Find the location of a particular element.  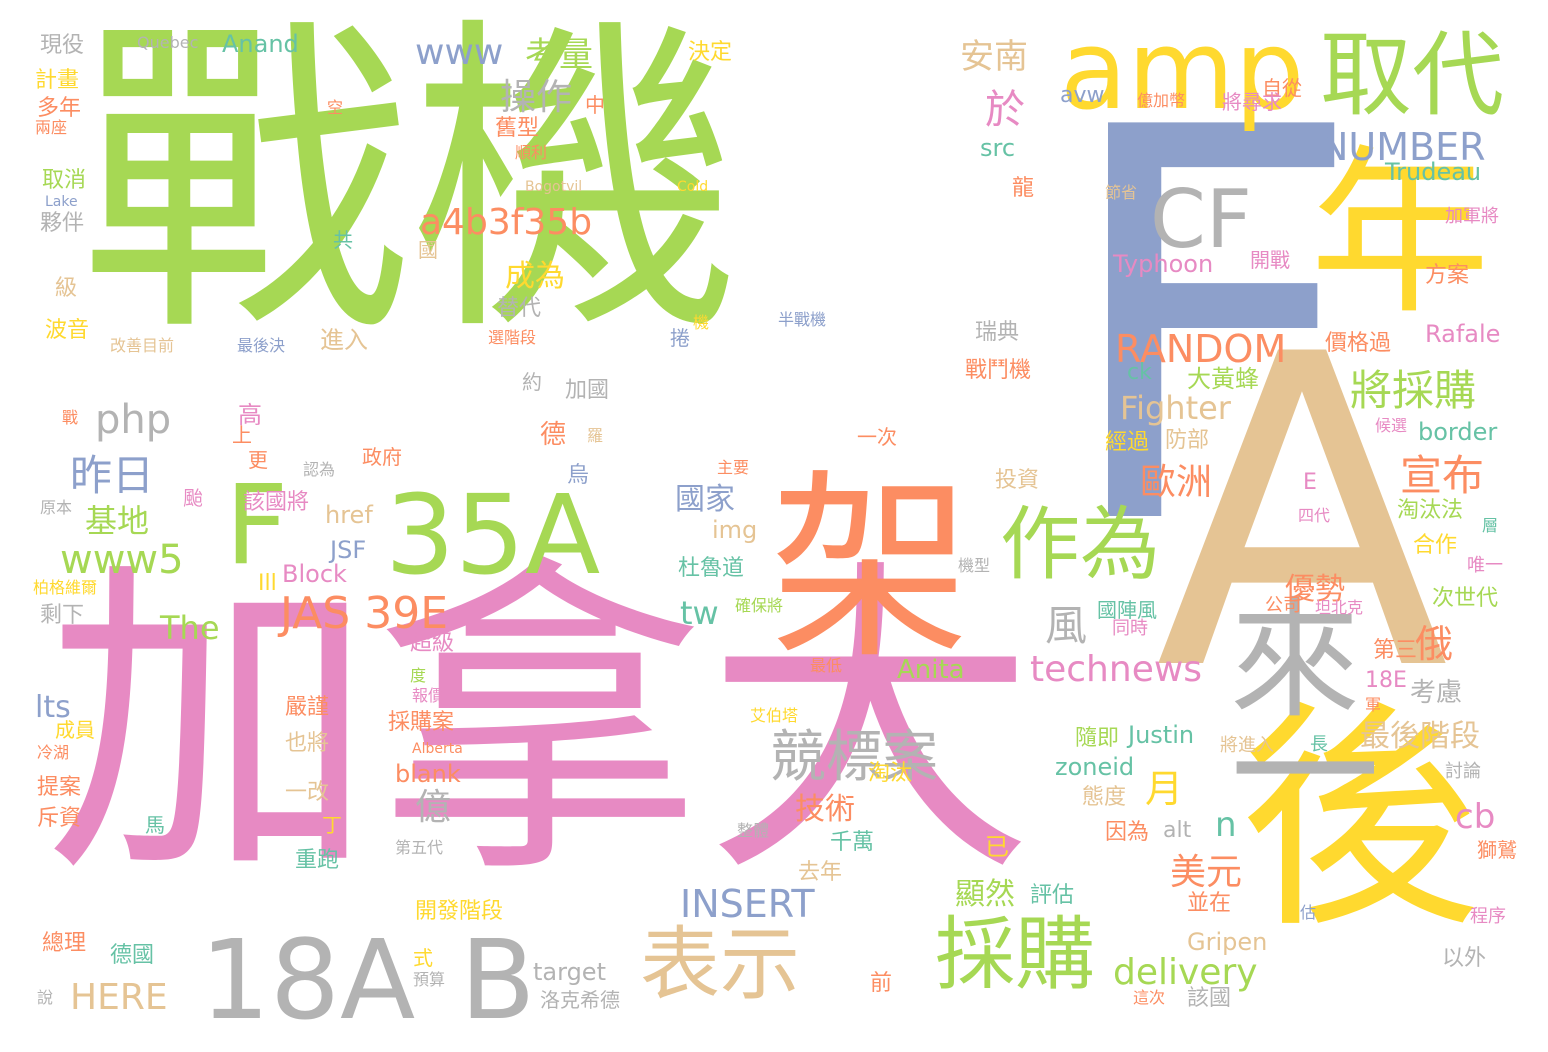

word: 採購案 is located at coordinates (421, 722).